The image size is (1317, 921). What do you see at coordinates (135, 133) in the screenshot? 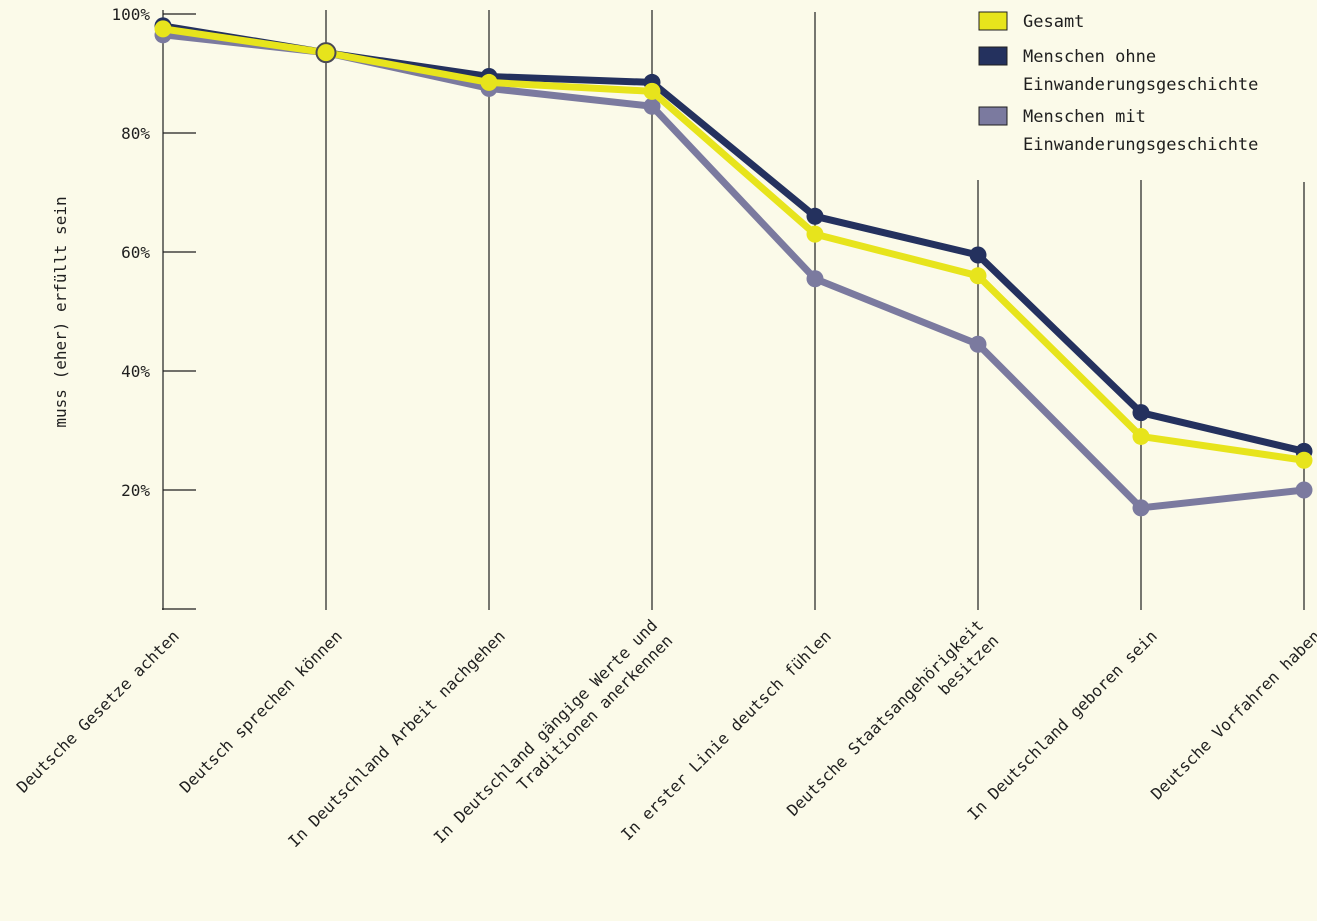
I see `y-tick-label: 80%` at bounding box center [135, 133].